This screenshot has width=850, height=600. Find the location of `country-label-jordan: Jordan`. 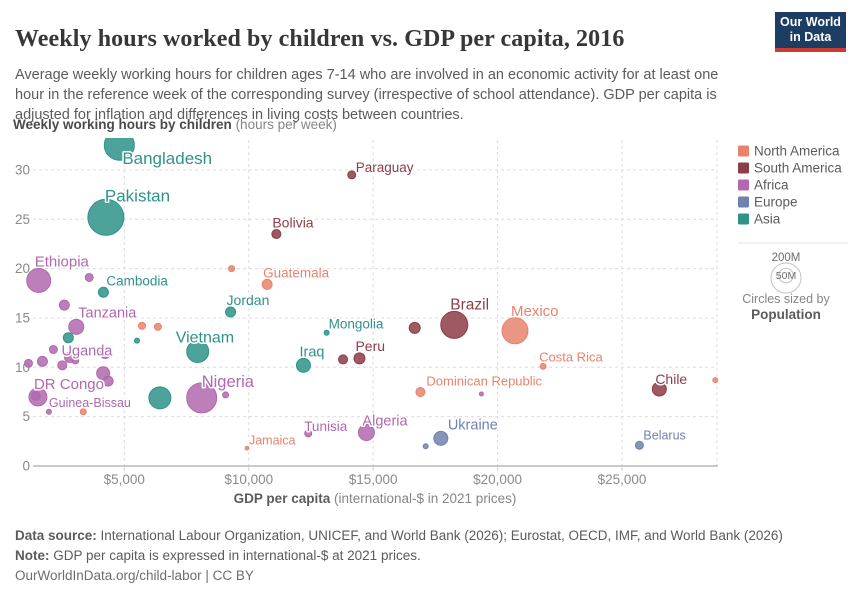

country-label-jordan: Jordan is located at coordinates (248, 300).